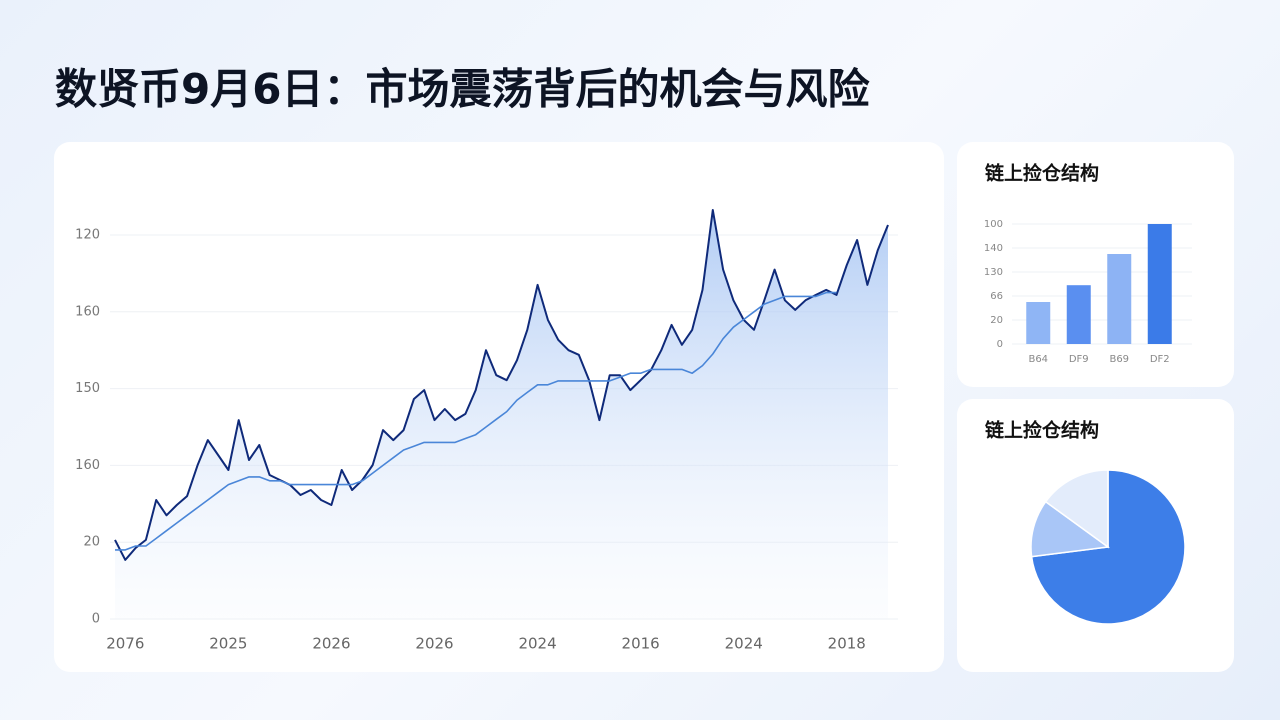  What do you see at coordinates (1038, 359) in the screenshot?
I see `x-tick-label: B64` at bounding box center [1038, 359].